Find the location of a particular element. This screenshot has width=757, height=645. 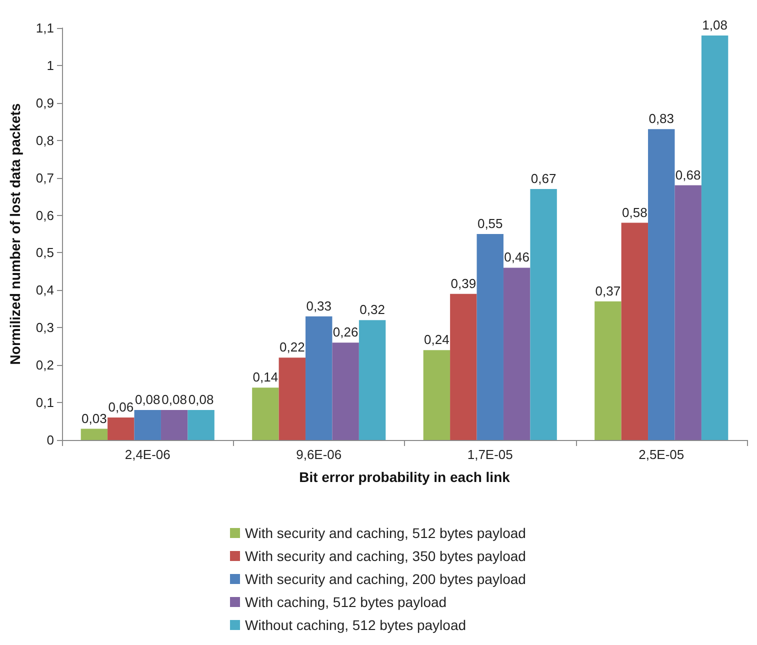

legend-label: With security and caching, 200 bytes payload is located at coordinates (385, 579).